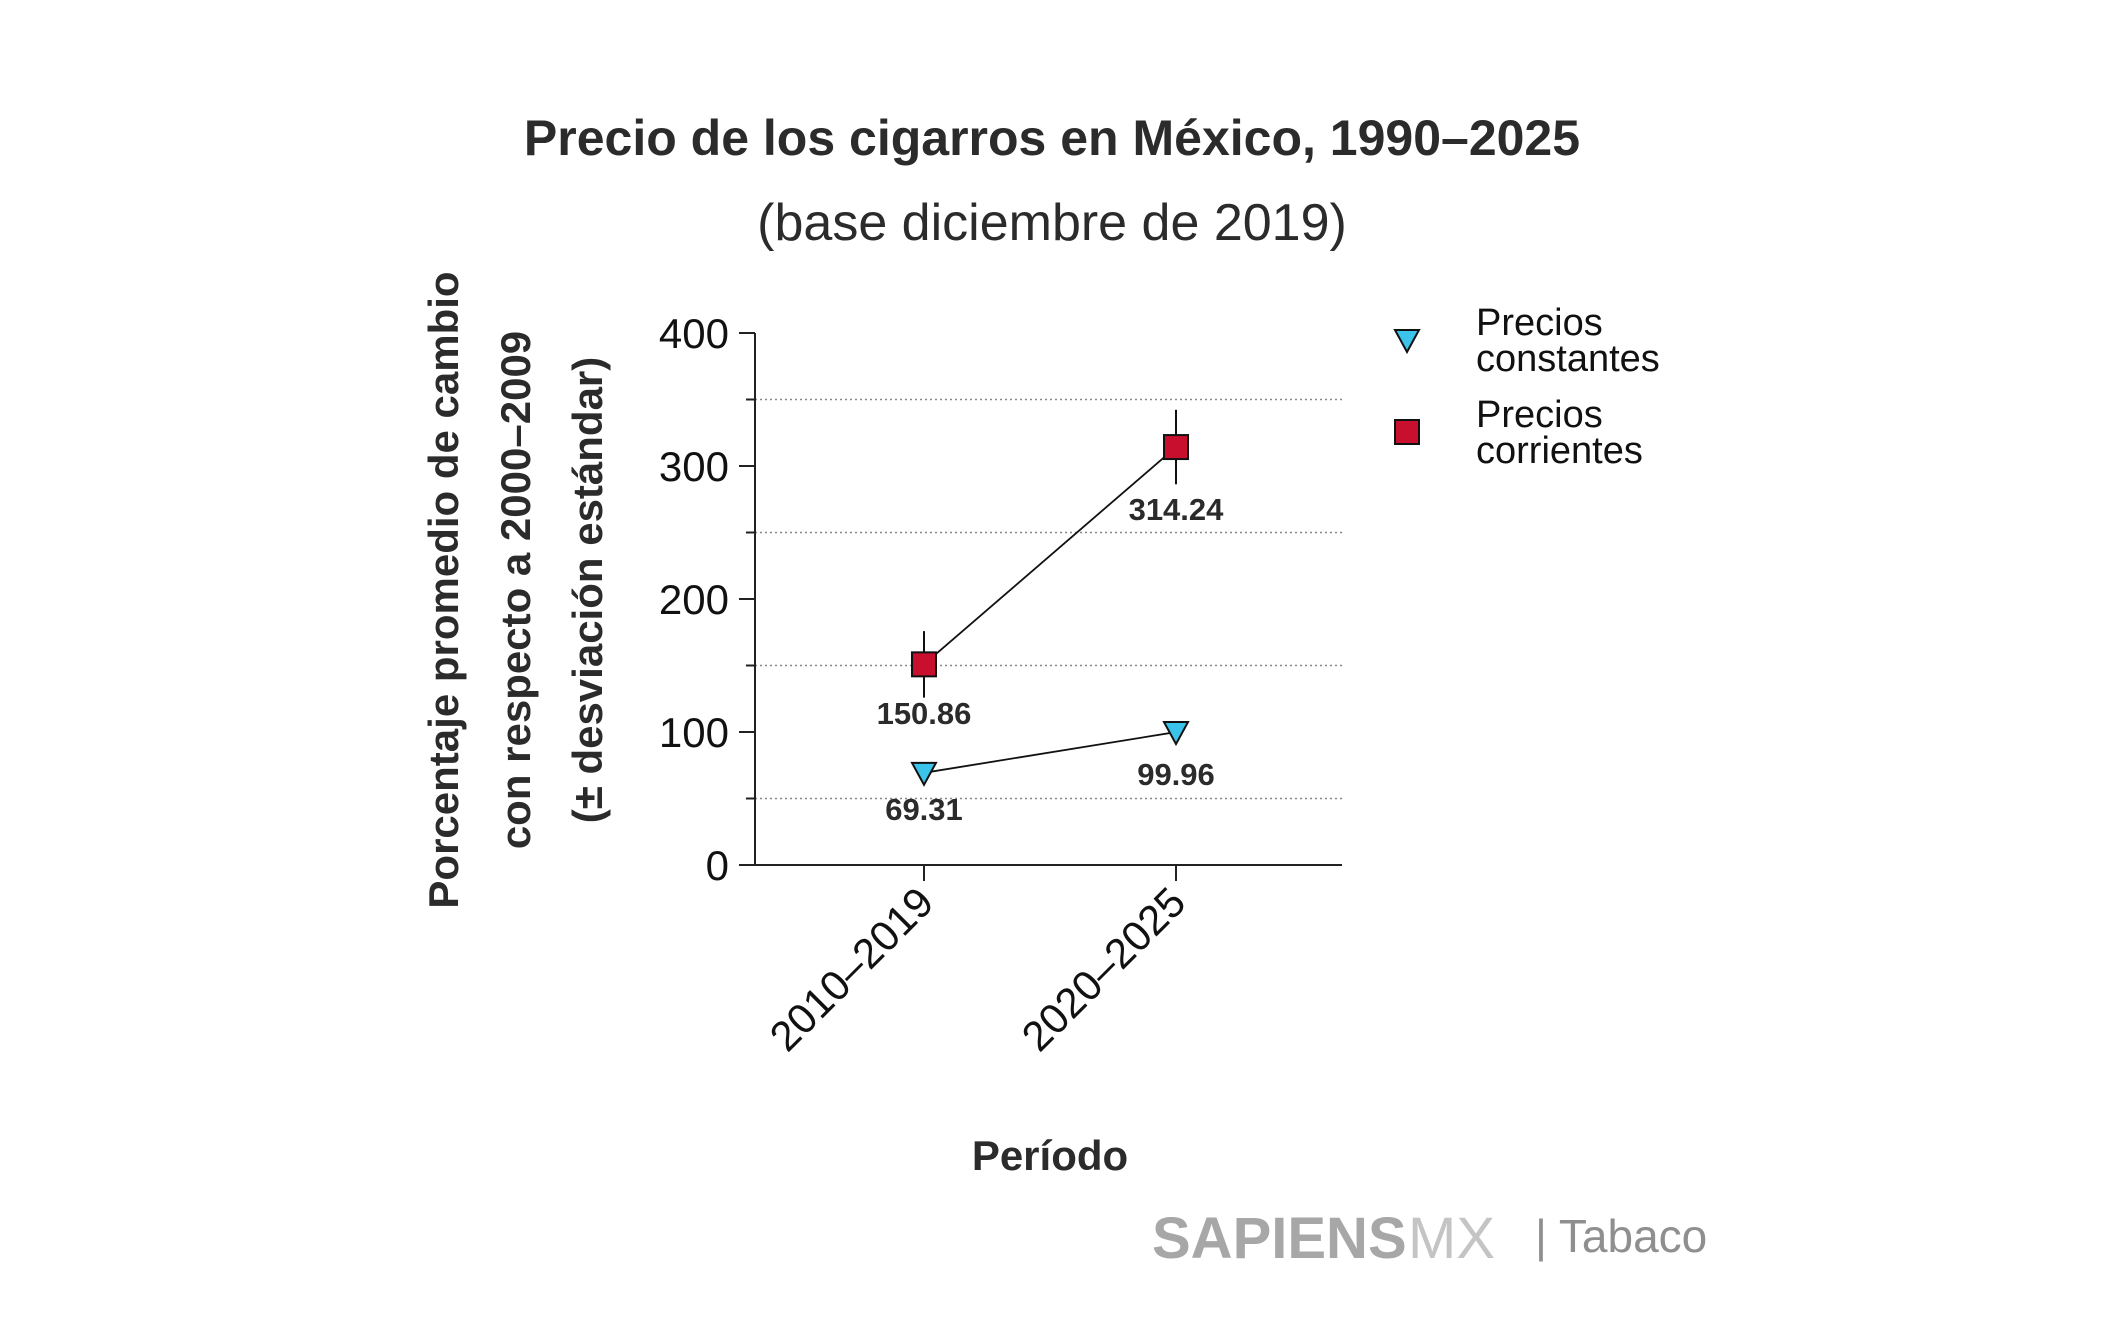  I want to click on y-axis-title-line-3: (± desviación estándar), so click(587, 590).